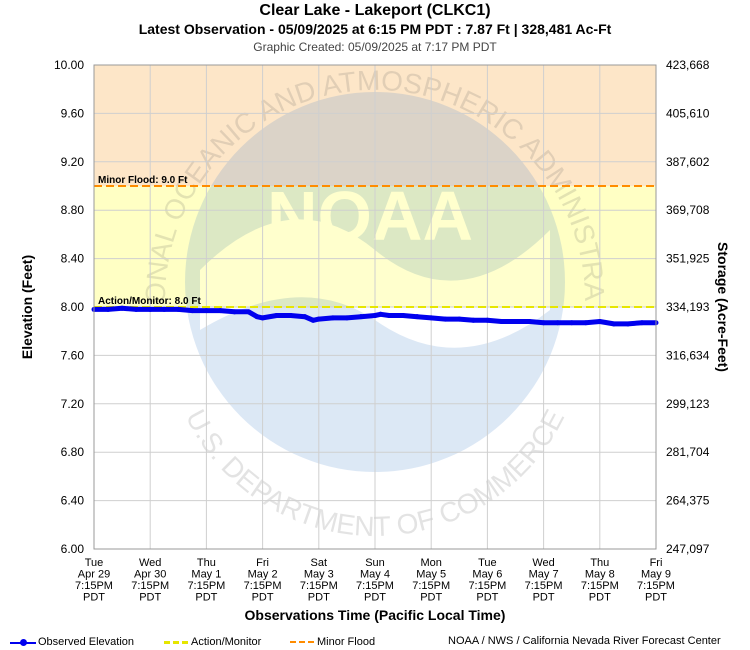 The image size is (750, 650). Describe the element at coordinates (375, 580) in the screenshot. I see `x-tick-label: Sun May 4 7:15PM PDT` at that location.